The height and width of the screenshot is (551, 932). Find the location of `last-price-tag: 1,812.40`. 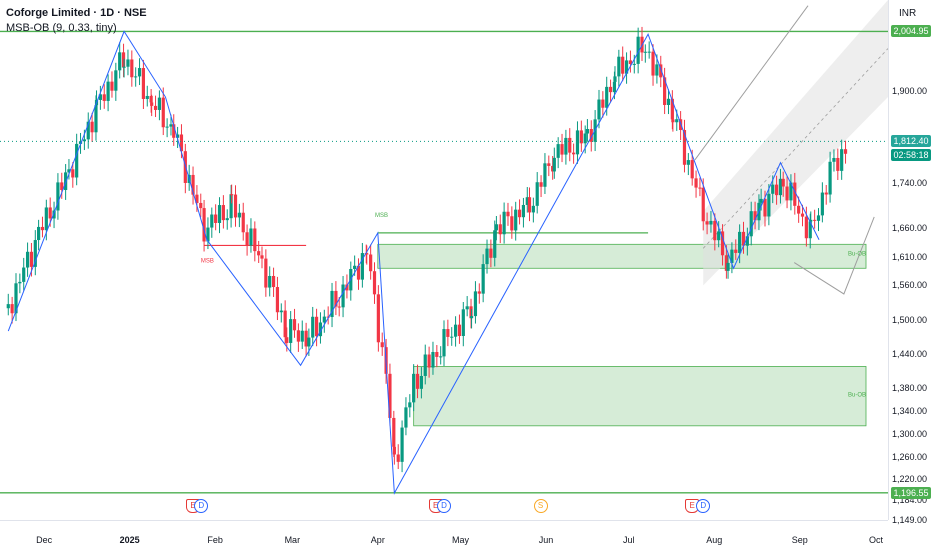

last-price-tag: 1,812.40 is located at coordinates (911, 141).